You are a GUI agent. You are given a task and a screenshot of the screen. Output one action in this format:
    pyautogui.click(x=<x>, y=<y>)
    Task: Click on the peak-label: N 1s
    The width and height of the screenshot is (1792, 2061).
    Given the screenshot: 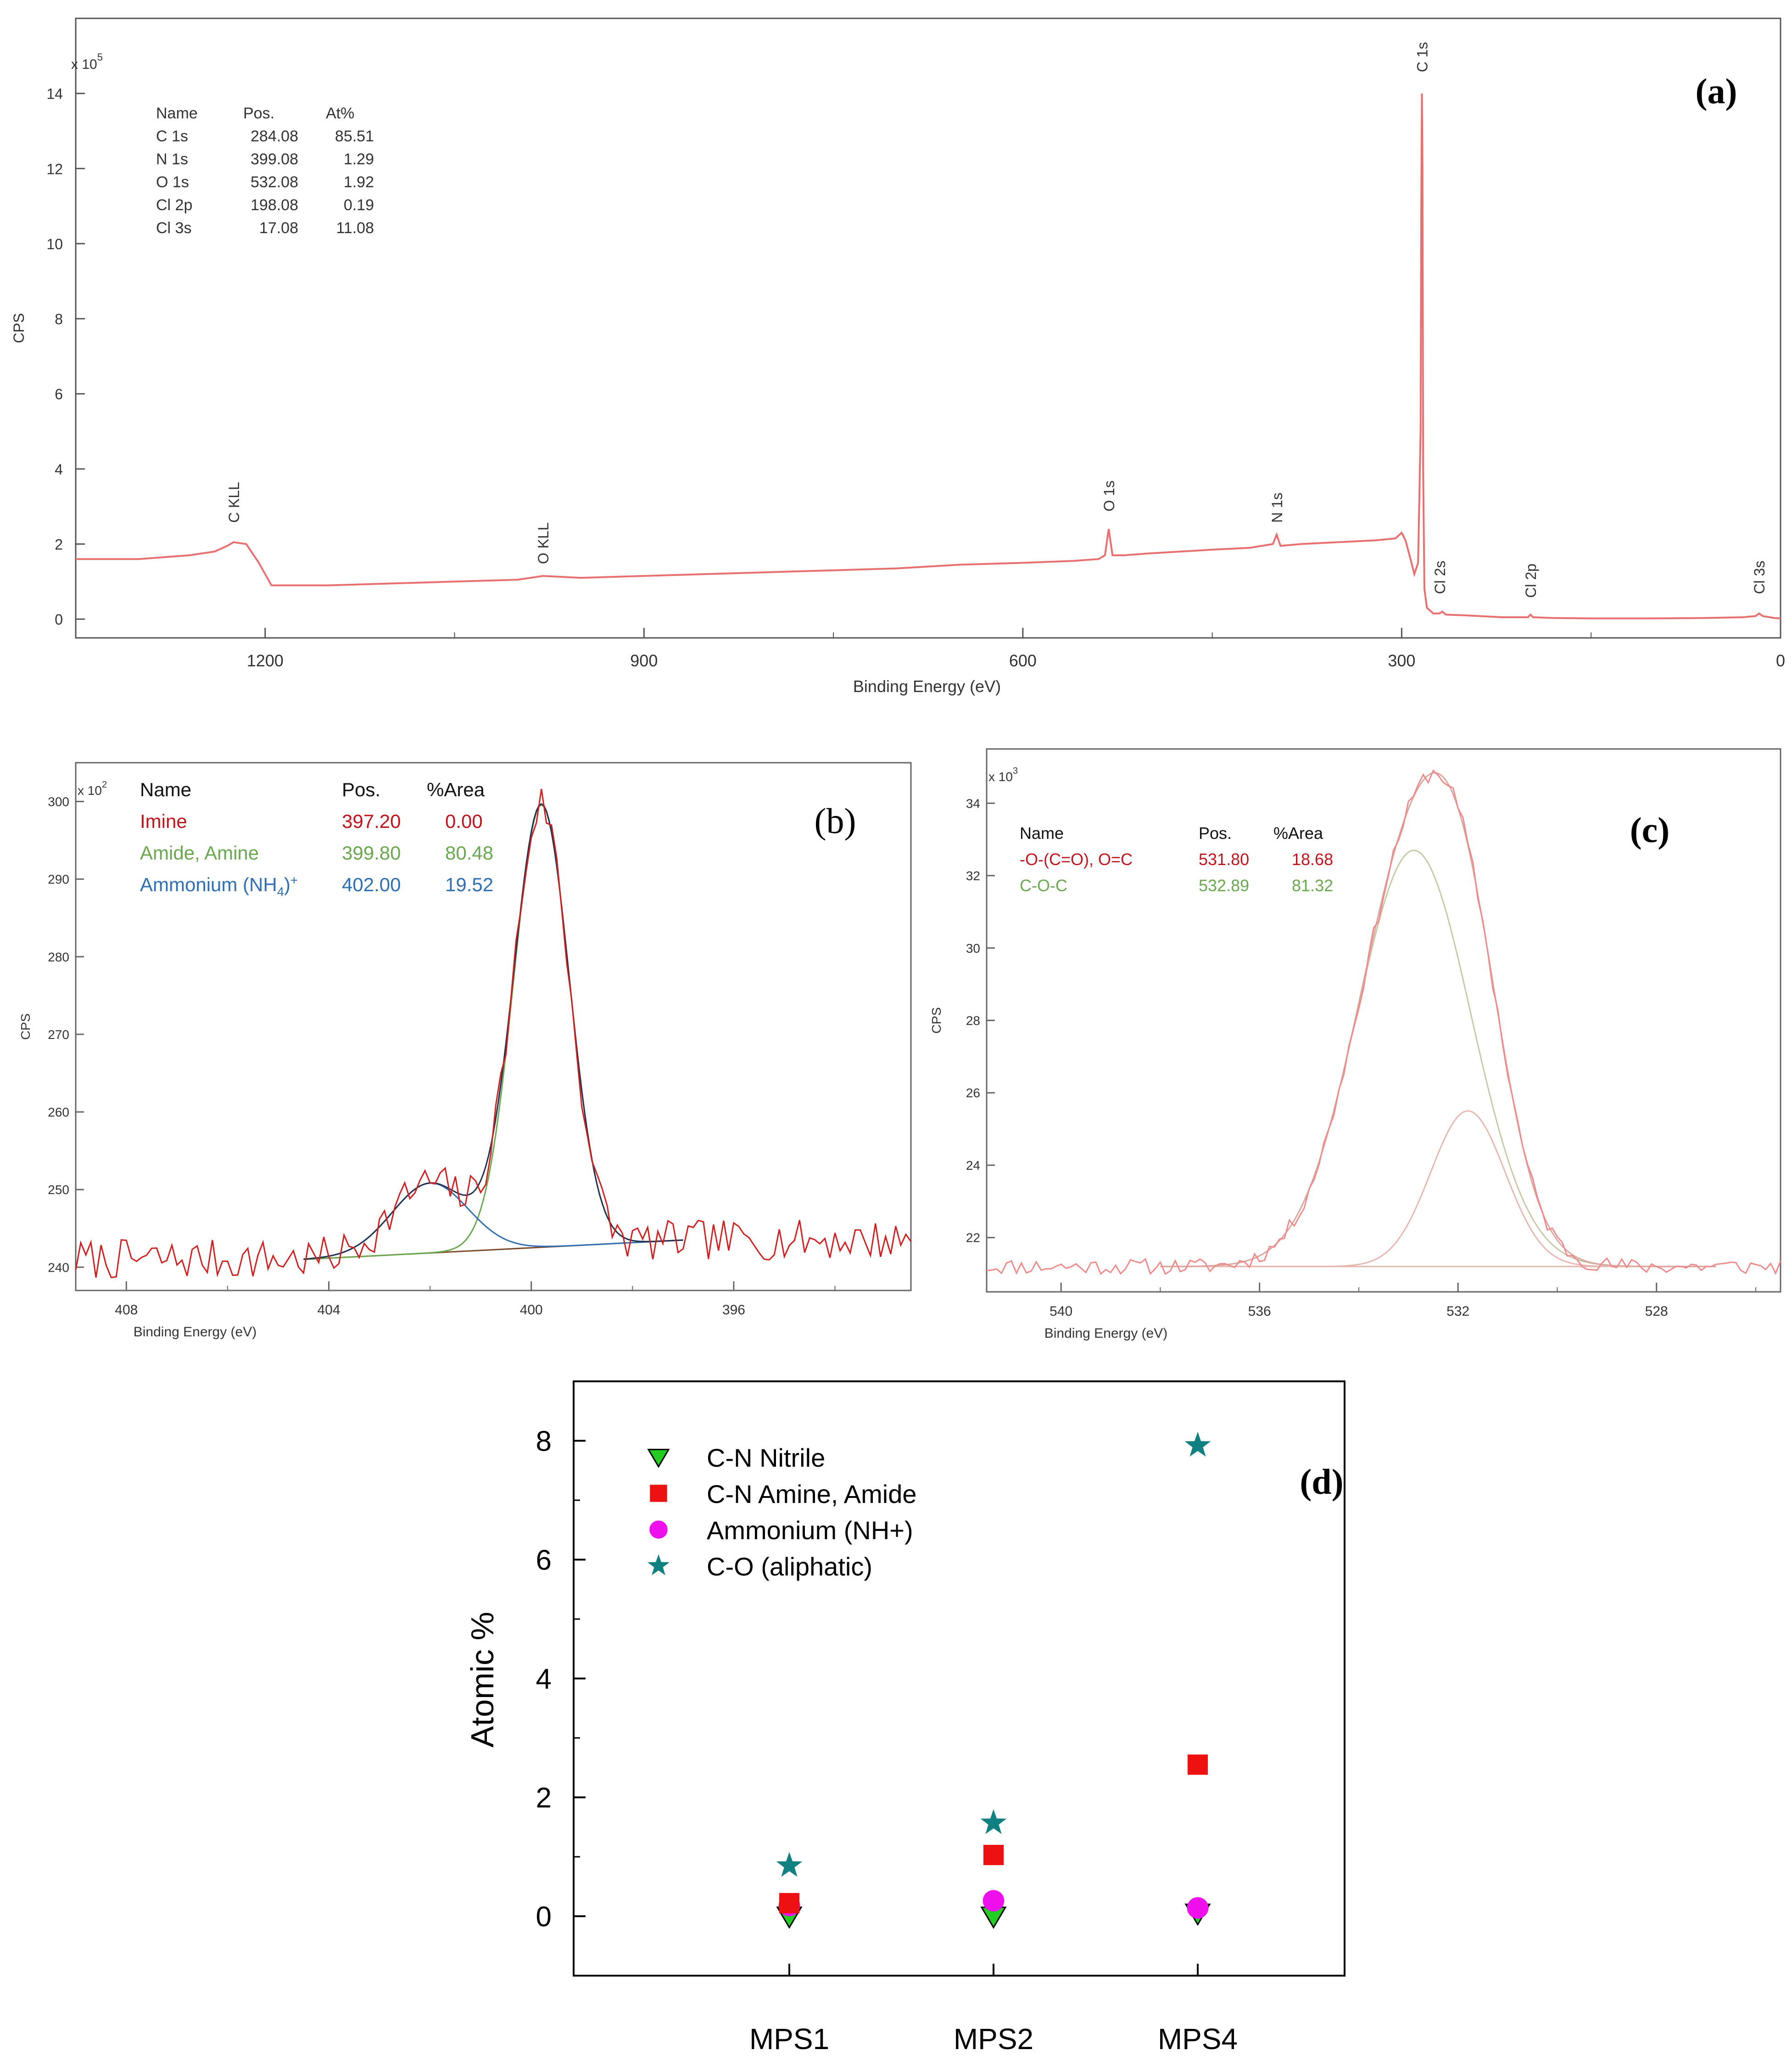 What is the action you would take?
    pyautogui.click(x=1277, y=507)
    